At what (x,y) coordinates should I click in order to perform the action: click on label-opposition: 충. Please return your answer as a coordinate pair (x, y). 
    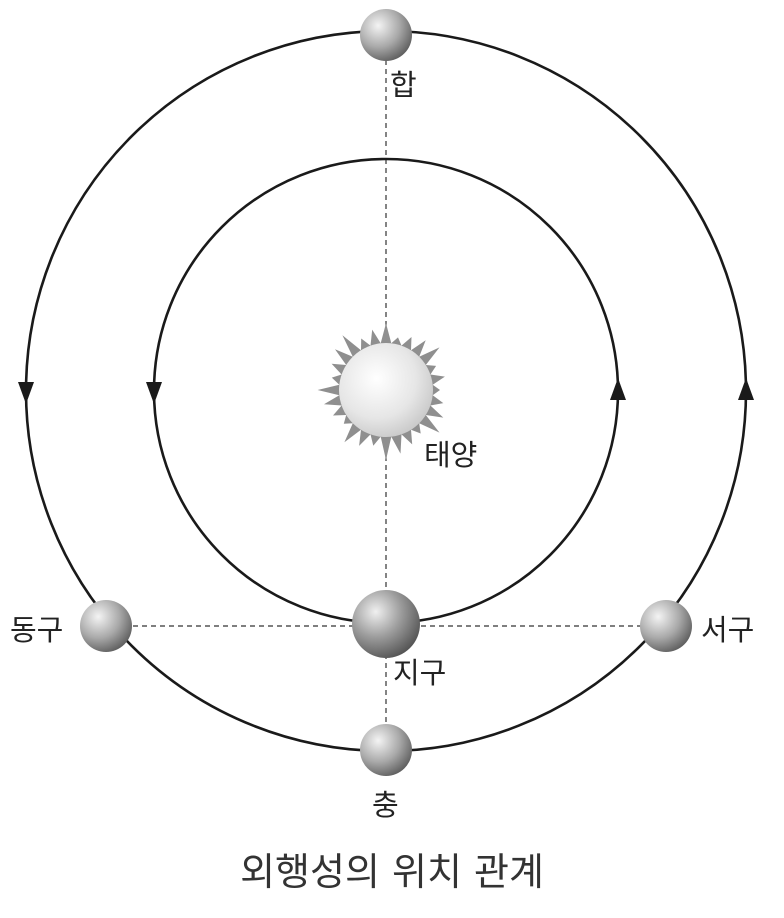
    Looking at the image, I should click on (385, 805).